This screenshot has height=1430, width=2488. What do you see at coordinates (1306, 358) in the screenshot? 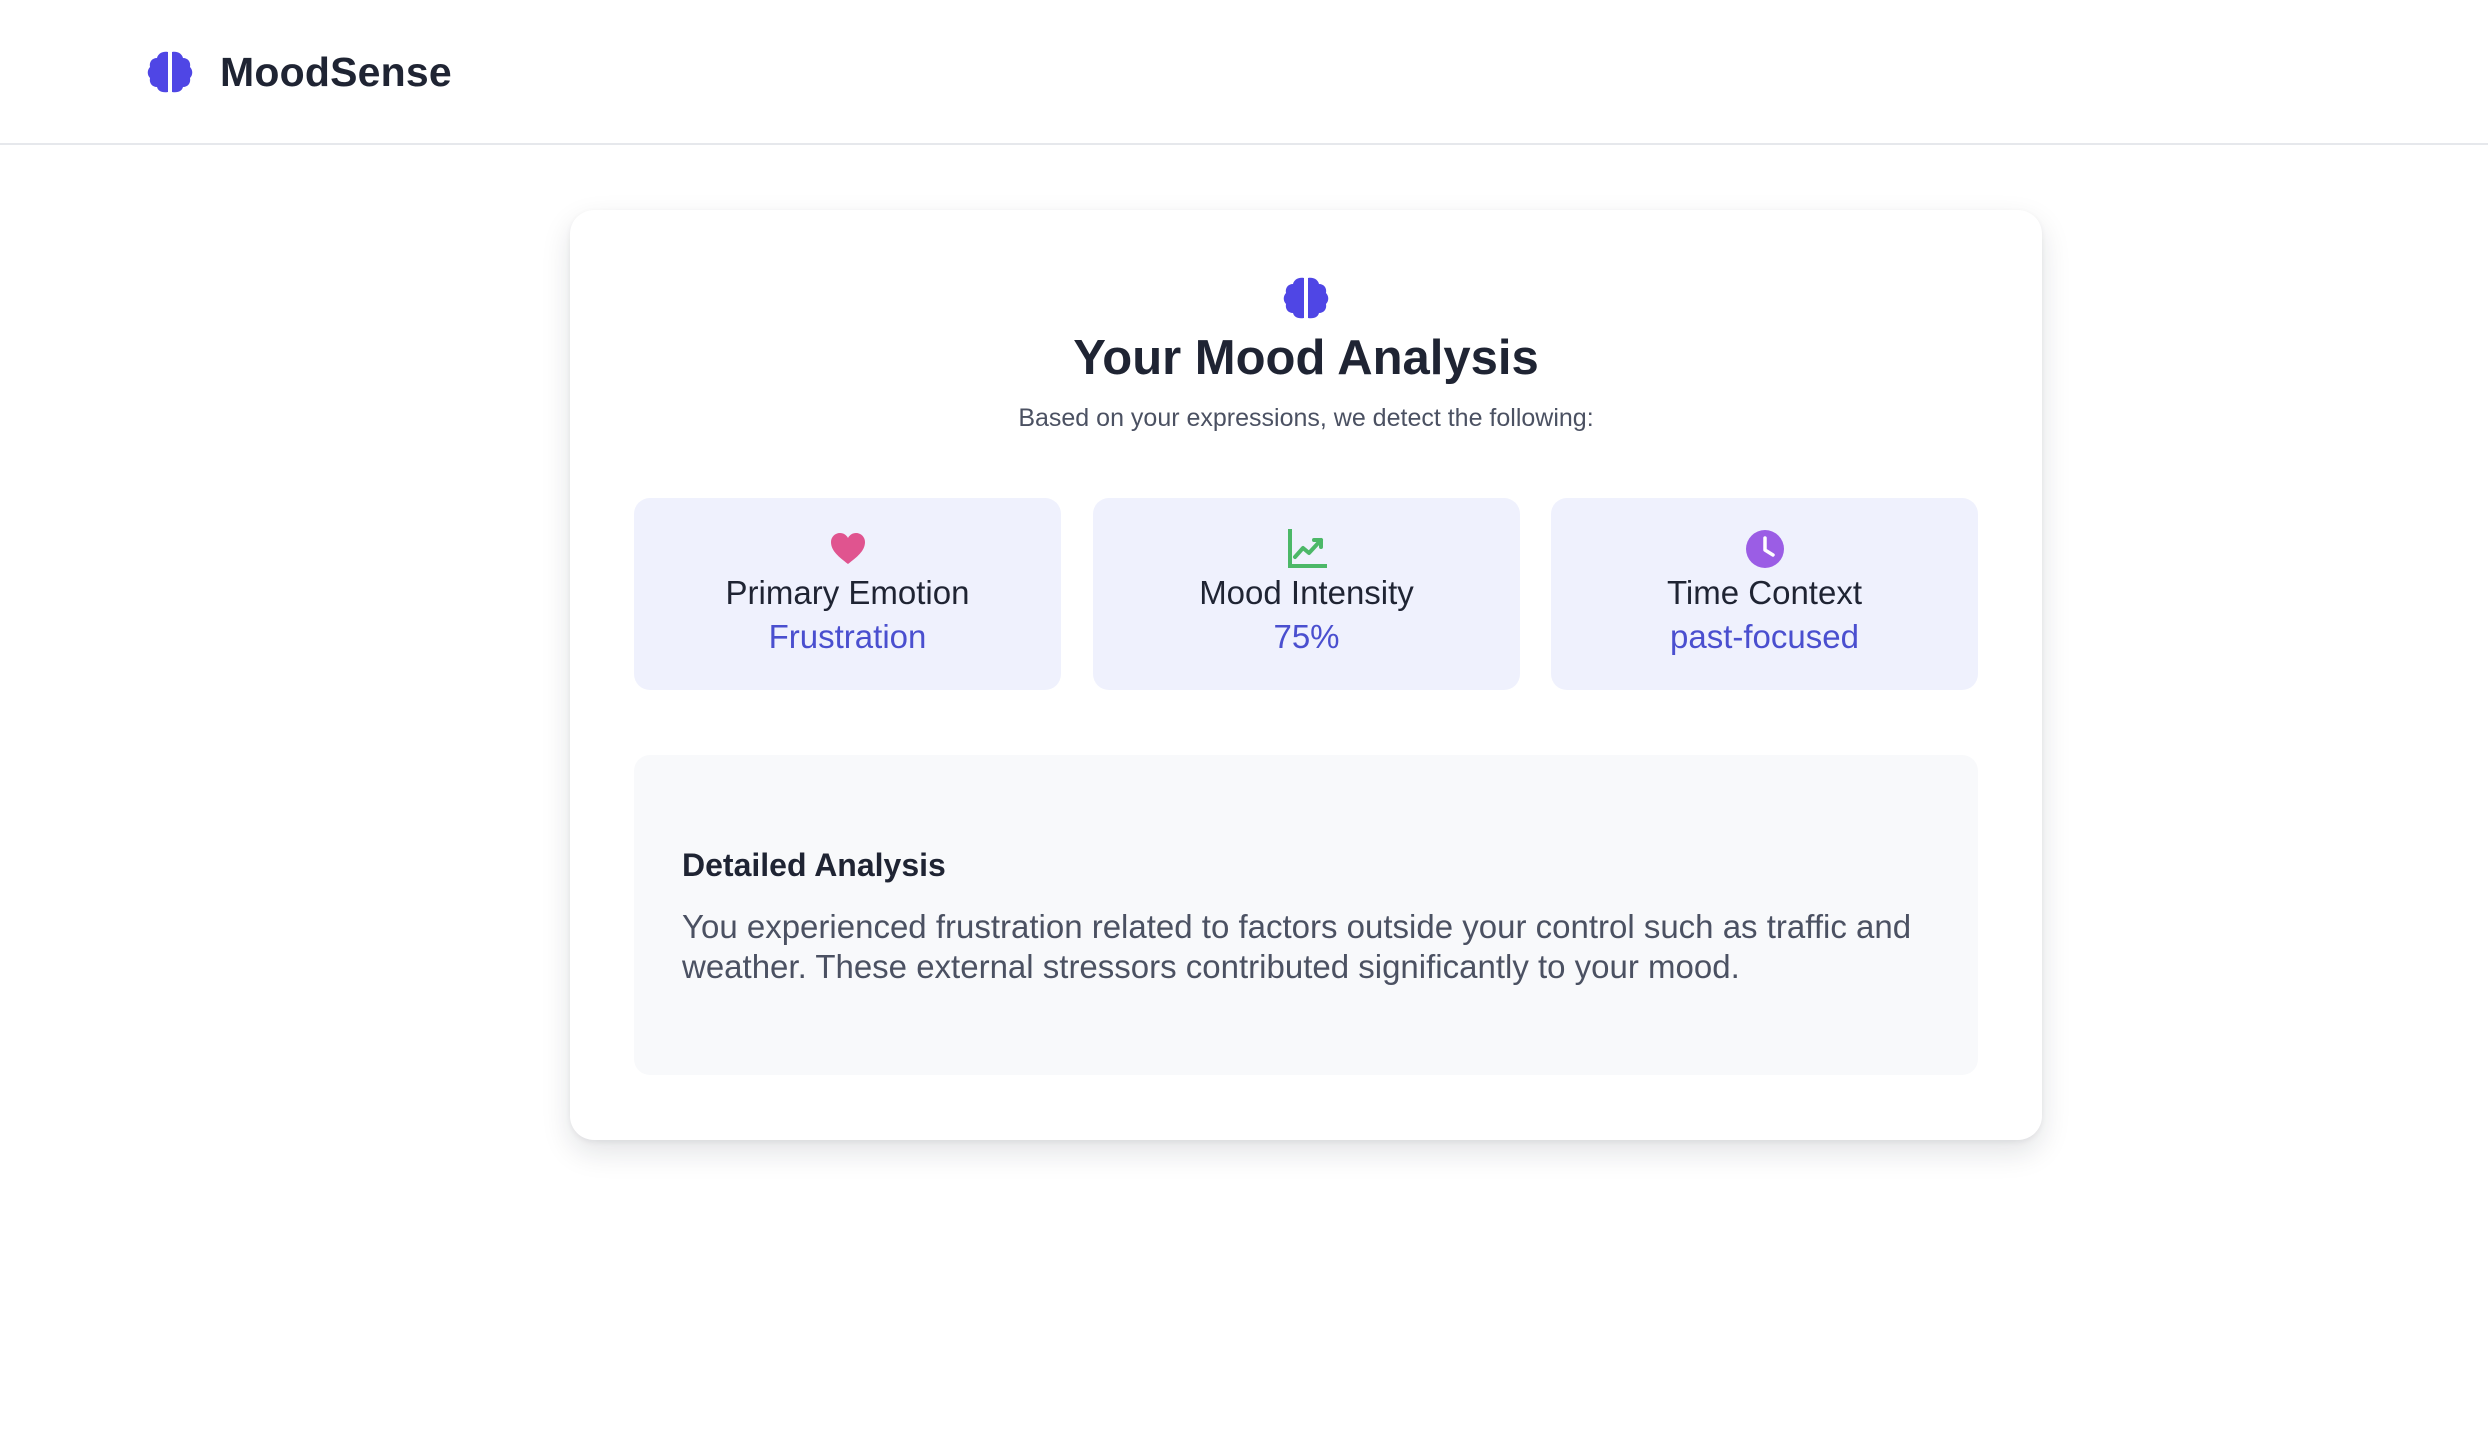
I see `page-title: Your Mood Analysis` at bounding box center [1306, 358].